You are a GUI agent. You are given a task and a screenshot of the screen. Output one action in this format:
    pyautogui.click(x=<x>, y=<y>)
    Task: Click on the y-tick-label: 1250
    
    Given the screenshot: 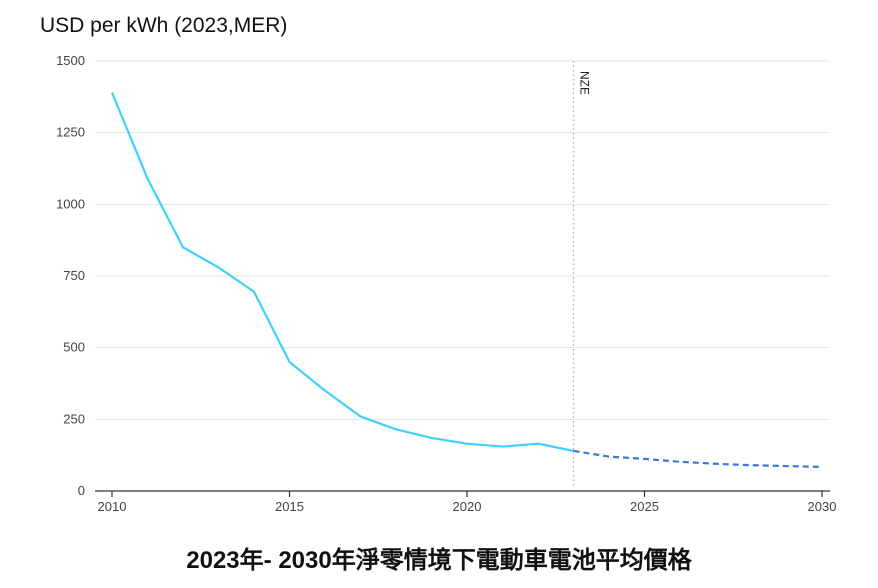 What is the action you would take?
    pyautogui.click(x=70, y=132)
    